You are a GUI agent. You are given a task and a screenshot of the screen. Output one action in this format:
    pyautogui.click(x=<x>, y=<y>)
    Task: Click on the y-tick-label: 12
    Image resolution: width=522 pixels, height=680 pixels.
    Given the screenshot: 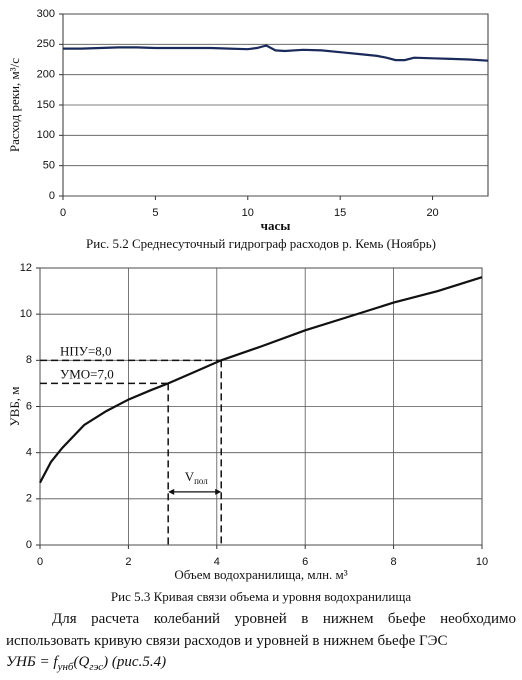 What is the action you would take?
    pyautogui.click(x=26, y=268)
    